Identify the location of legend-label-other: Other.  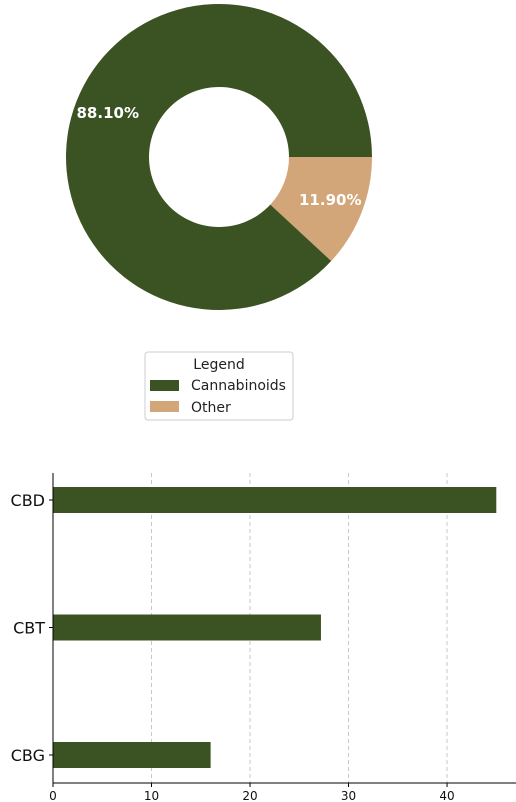
(211, 408).